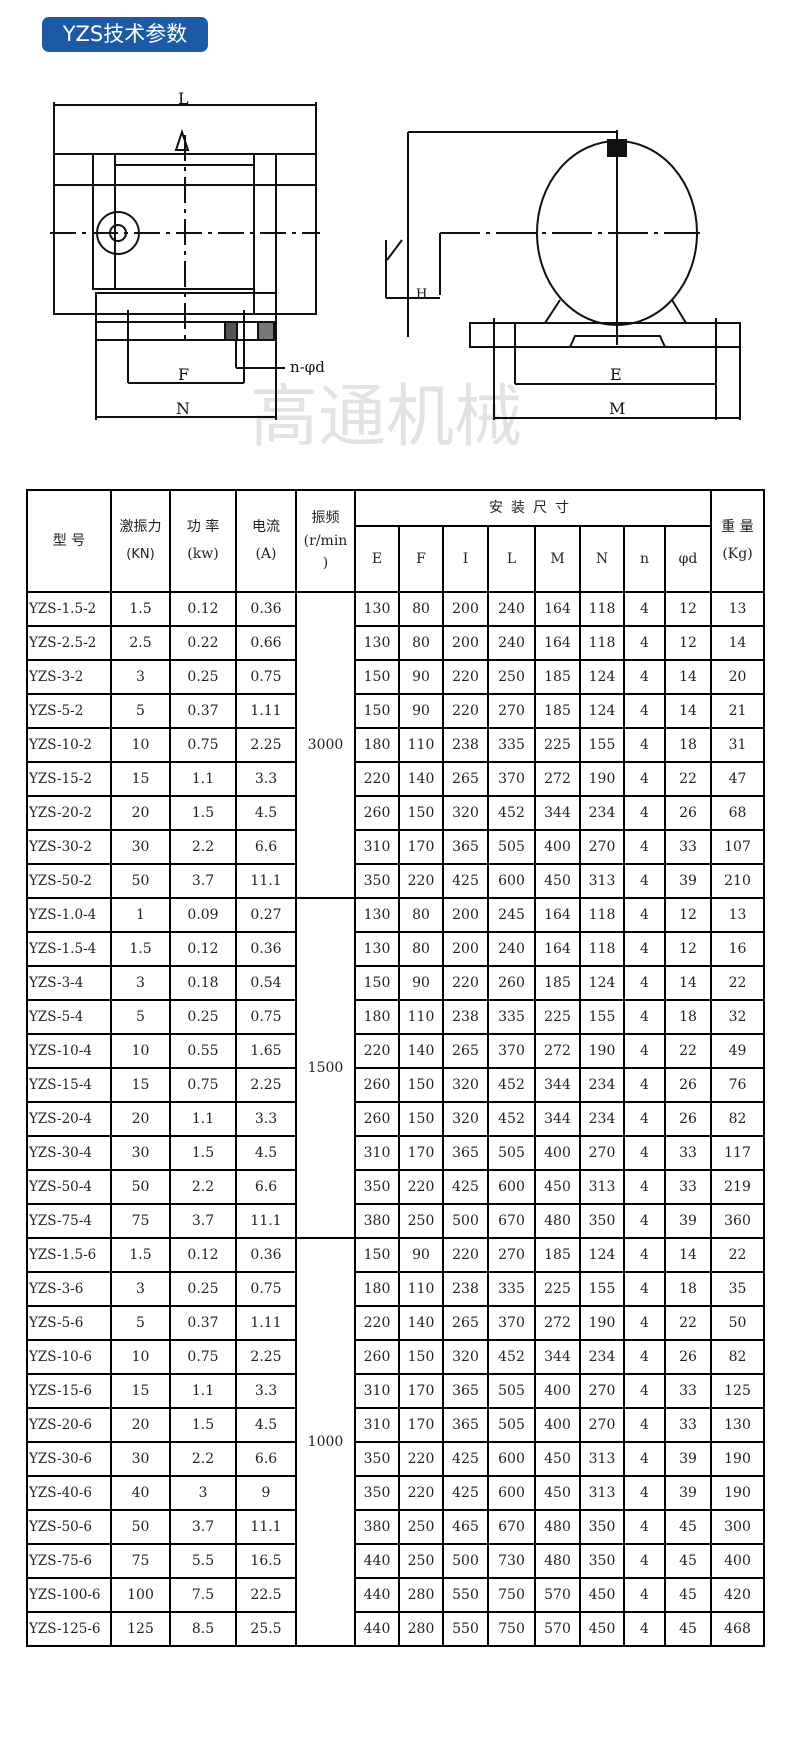 This screenshot has height=1749, width=790. I want to click on value-cell: 140, so click(421, 1051).